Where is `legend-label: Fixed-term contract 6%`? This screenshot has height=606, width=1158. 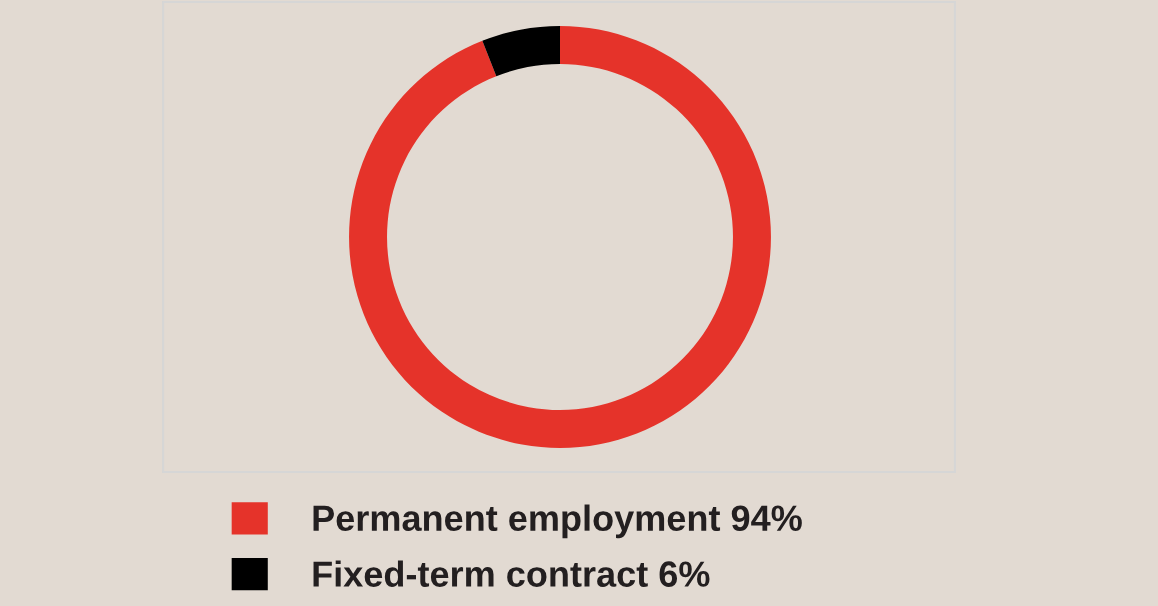
legend-label: Fixed-term contract 6% is located at coordinates (511, 573).